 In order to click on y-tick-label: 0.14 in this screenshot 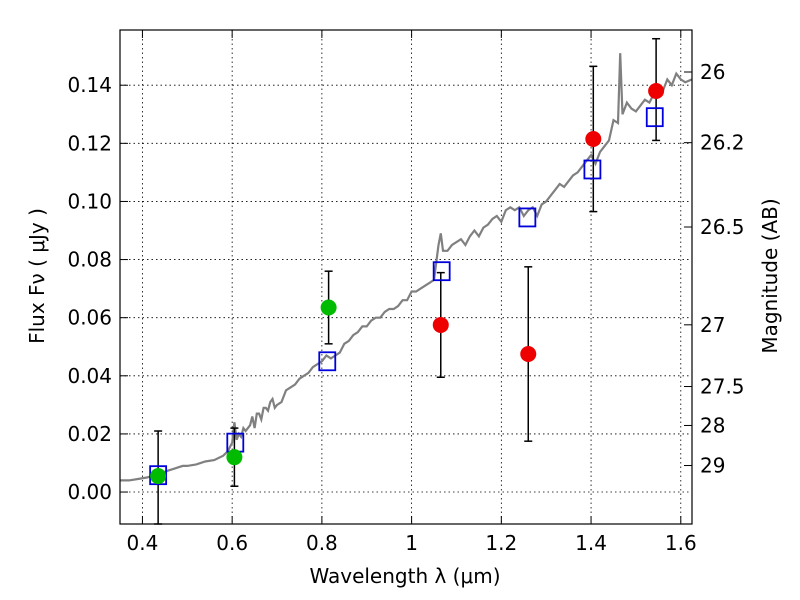, I will do `click(89, 85)`.